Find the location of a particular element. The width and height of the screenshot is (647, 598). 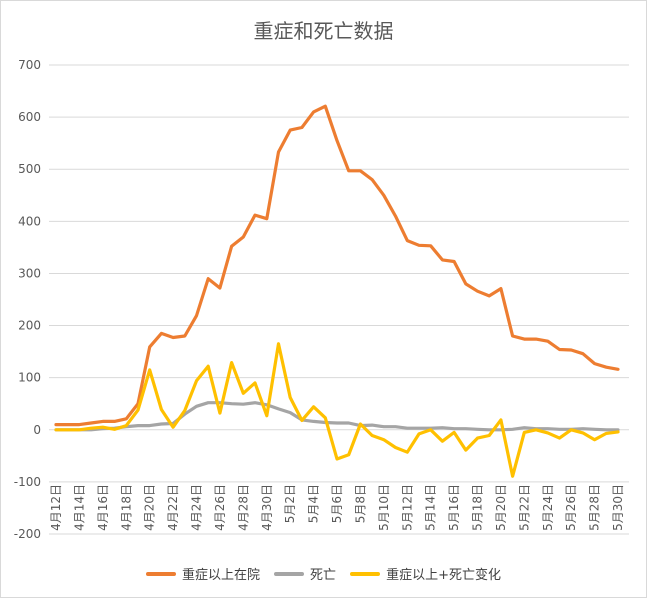

x-tick-label: 5月22日 is located at coordinates (524, 507).